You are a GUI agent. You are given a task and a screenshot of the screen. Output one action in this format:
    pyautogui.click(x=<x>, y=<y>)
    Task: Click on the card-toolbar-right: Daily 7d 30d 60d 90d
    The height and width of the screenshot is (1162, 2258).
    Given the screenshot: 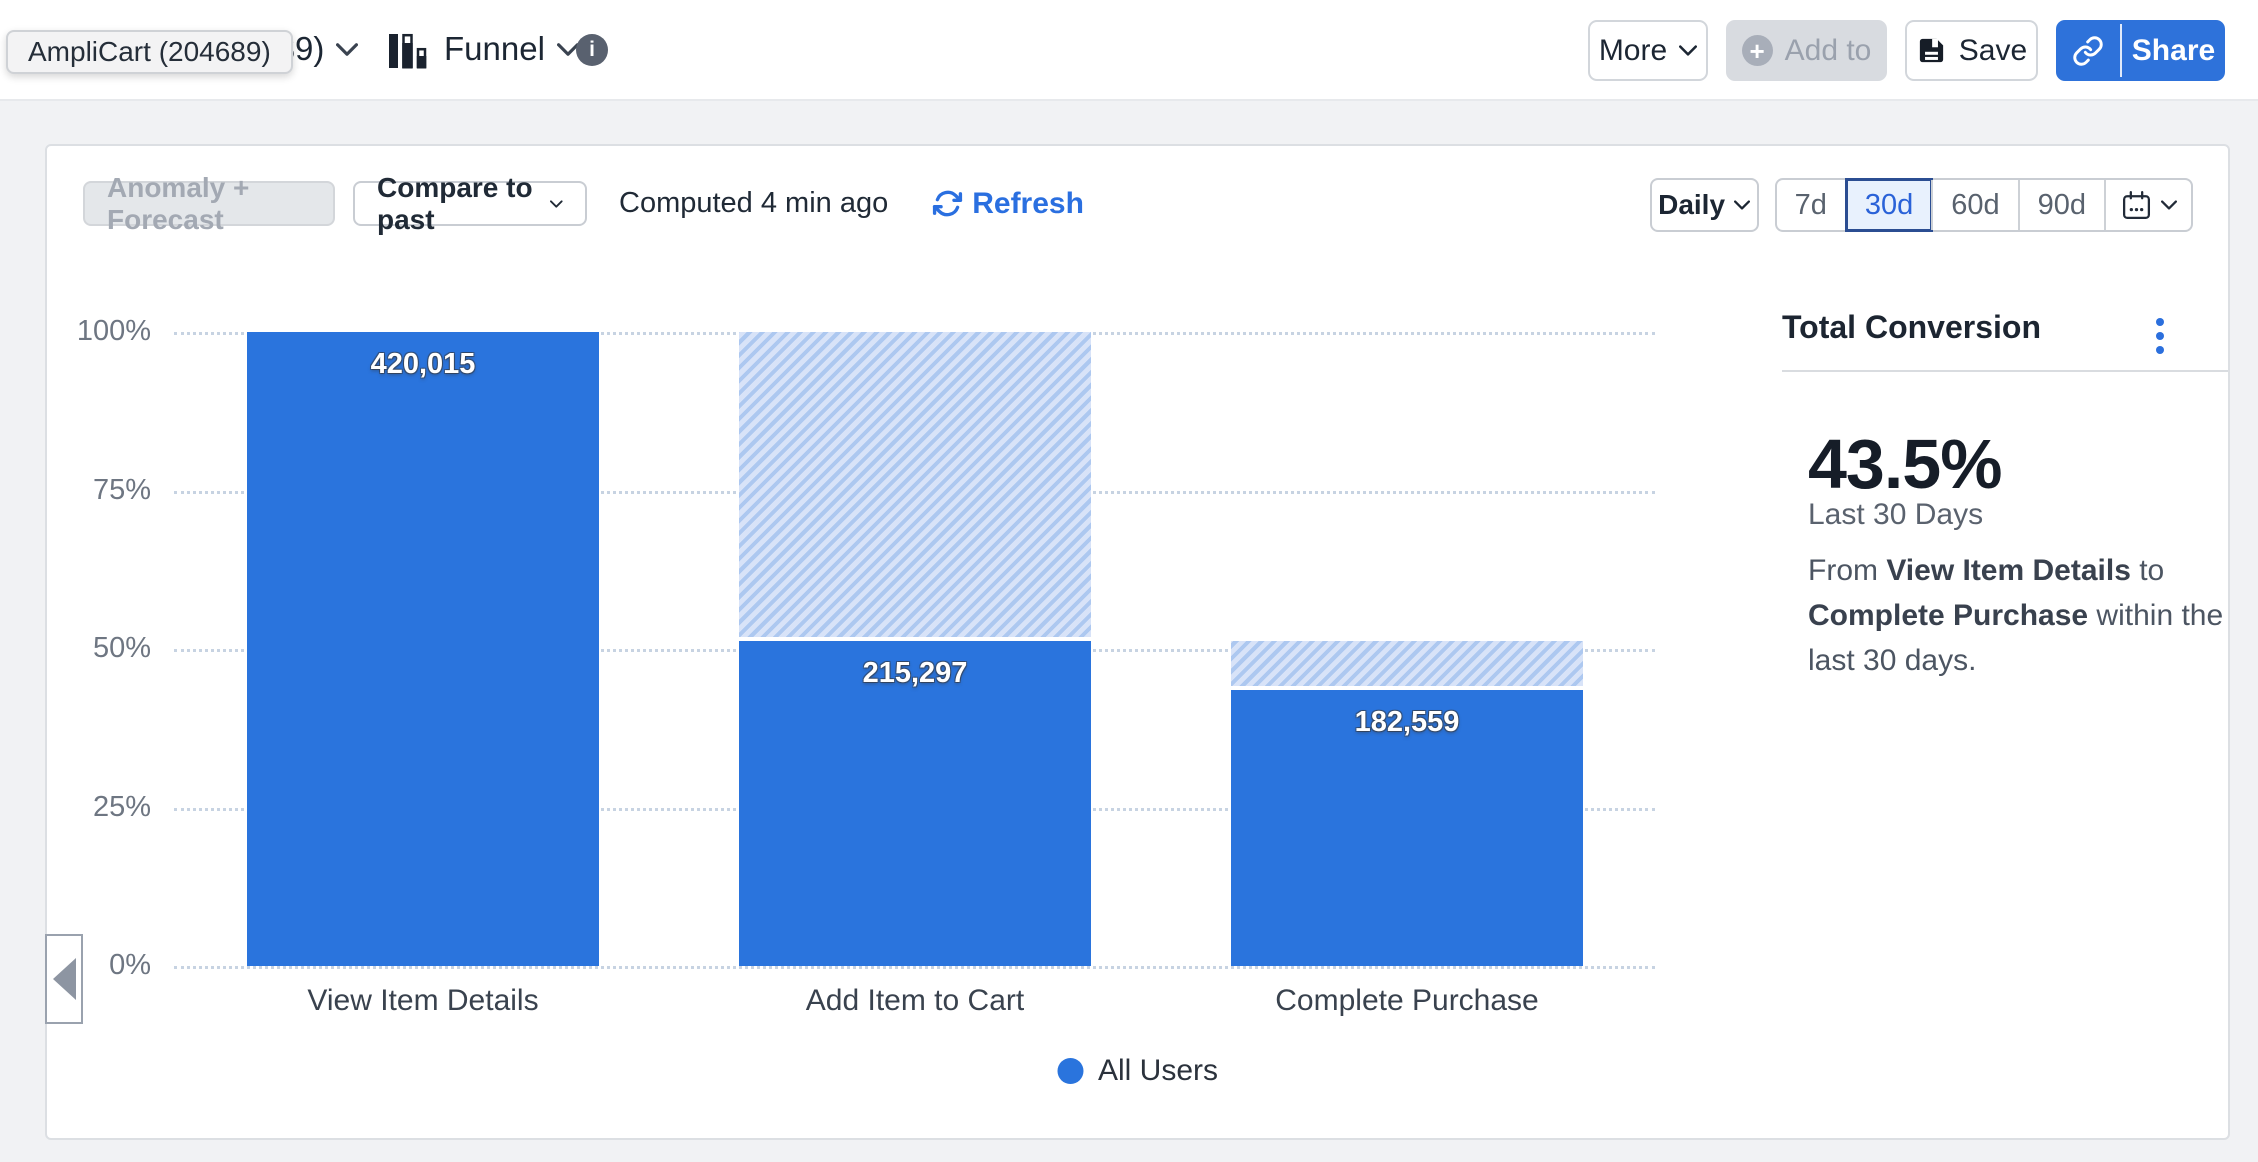 What is the action you would take?
    pyautogui.click(x=1921, y=205)
    